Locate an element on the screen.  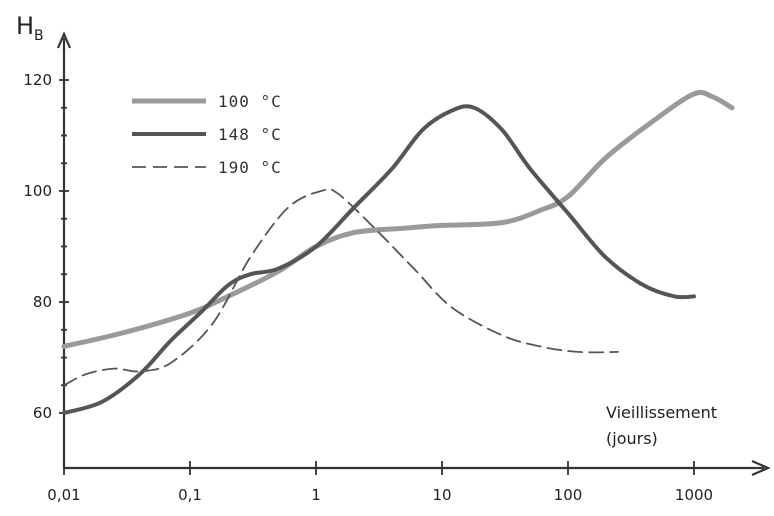
y-axis-label-subscript: B is located at coordinates (39, 36).